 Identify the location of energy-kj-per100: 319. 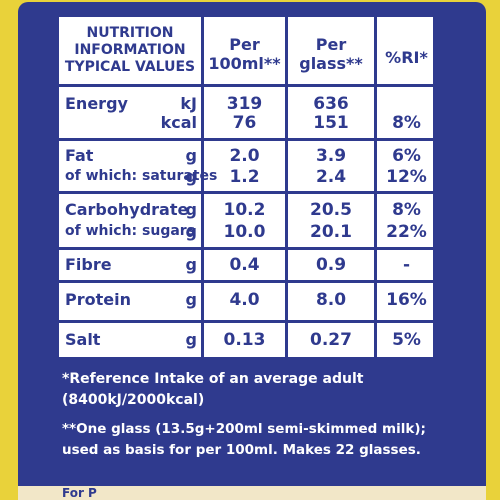
(244, 104).